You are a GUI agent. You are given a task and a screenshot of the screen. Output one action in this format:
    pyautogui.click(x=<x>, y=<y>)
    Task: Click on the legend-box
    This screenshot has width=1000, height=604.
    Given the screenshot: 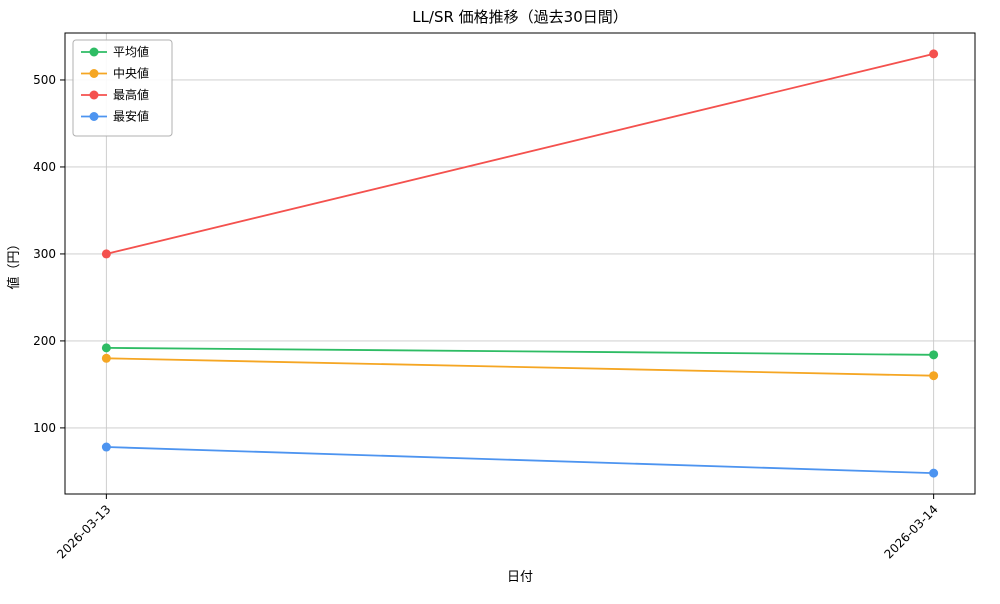 What is the action you would take?
    pyautogui.click(x=122, y=88)
    